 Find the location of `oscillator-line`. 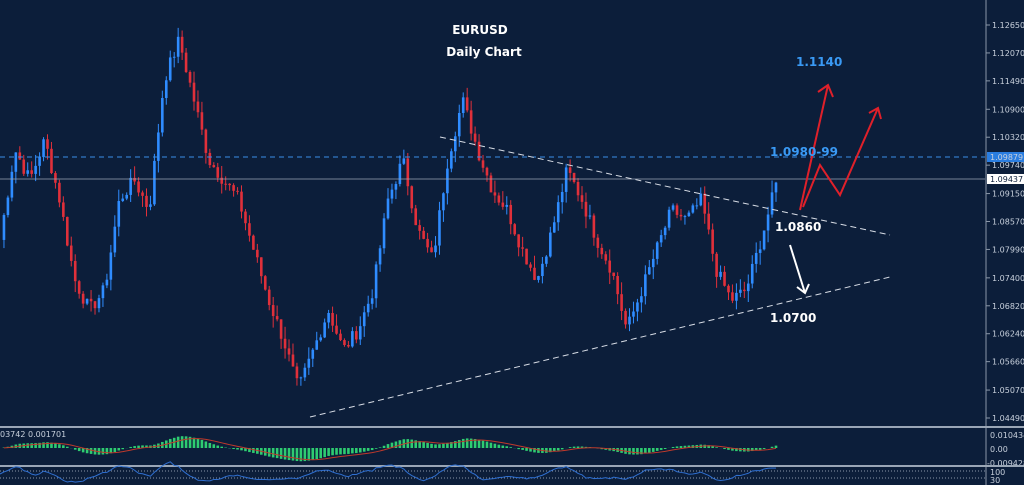

oscillator-line is located at coordinates (388, 472).